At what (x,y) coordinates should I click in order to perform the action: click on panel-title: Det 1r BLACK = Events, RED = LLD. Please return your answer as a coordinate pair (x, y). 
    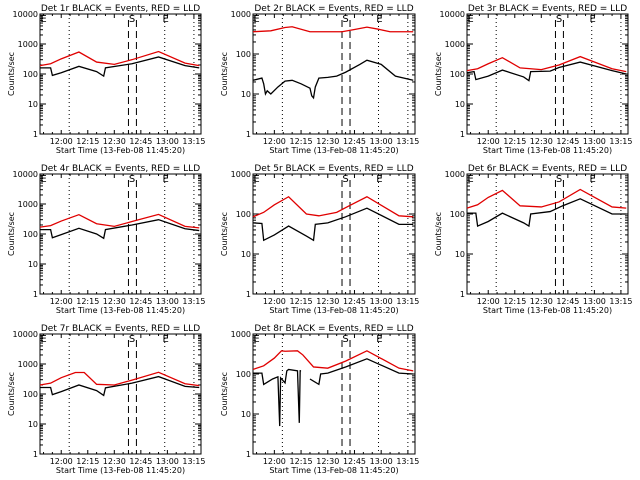
    Looking at the image, I should click on (120, 9).